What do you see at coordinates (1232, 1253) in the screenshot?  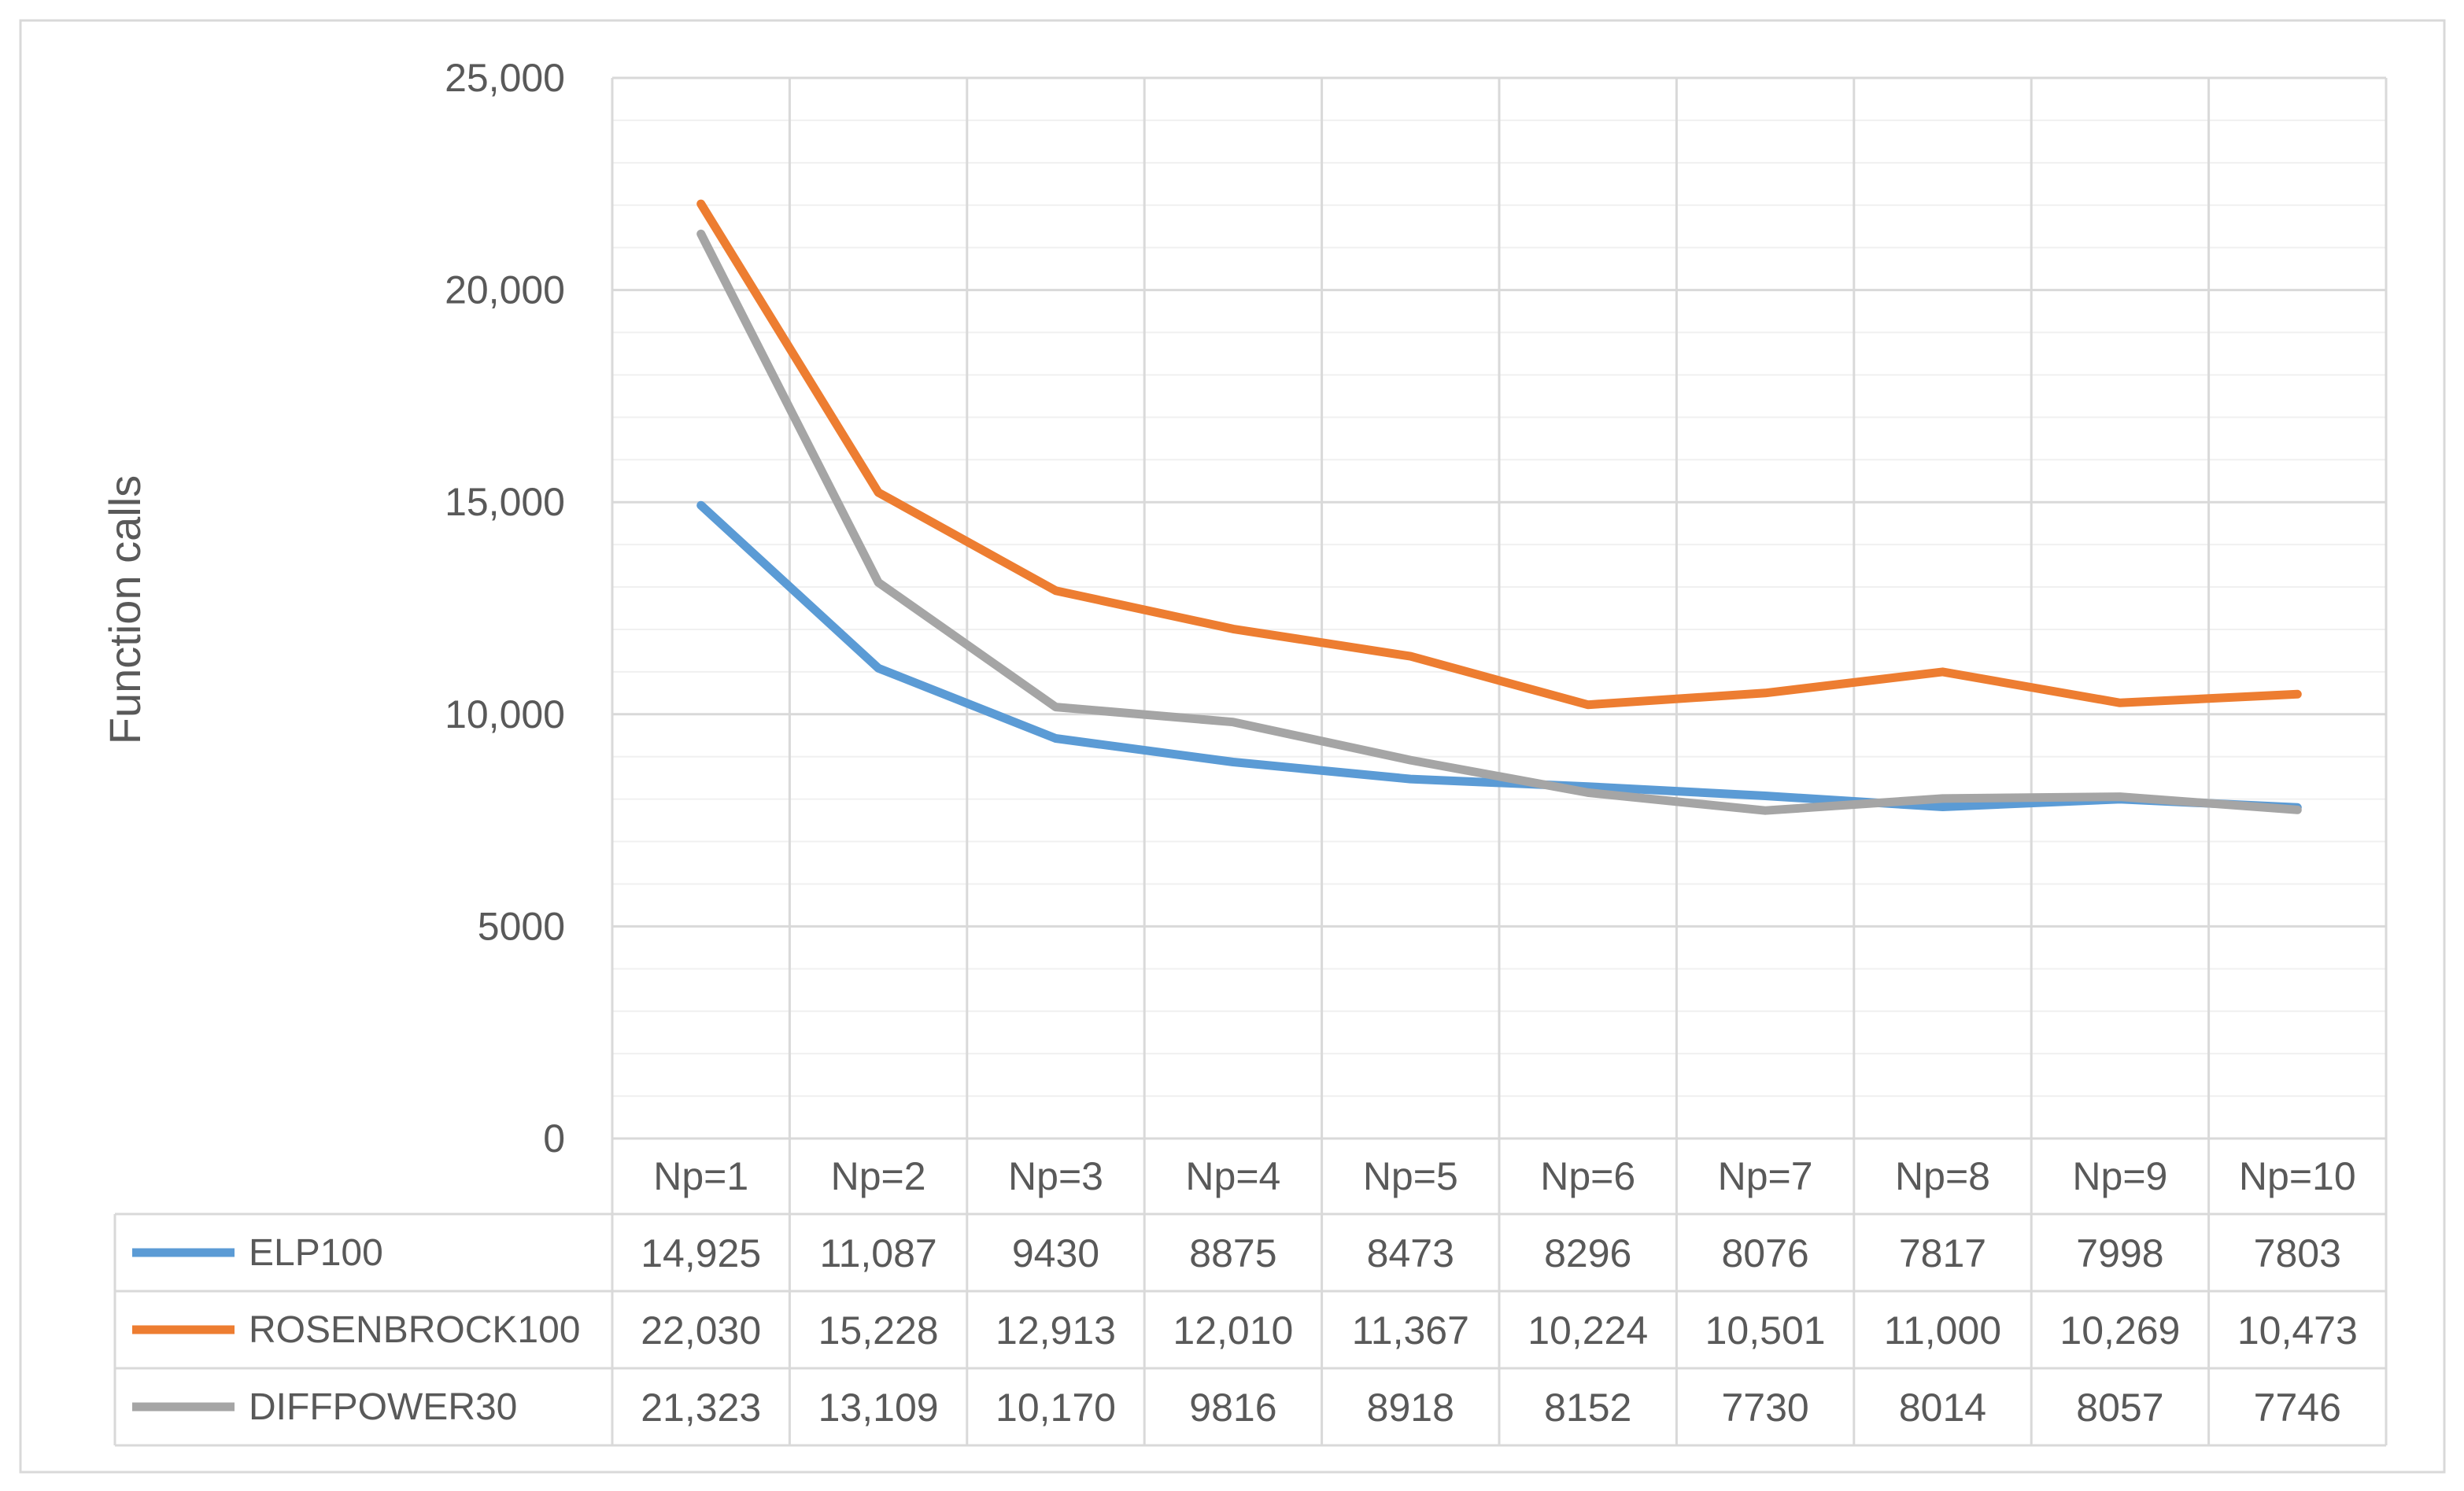 I see `data-table-cell: 8875` at bounding box center [1232, 1253].